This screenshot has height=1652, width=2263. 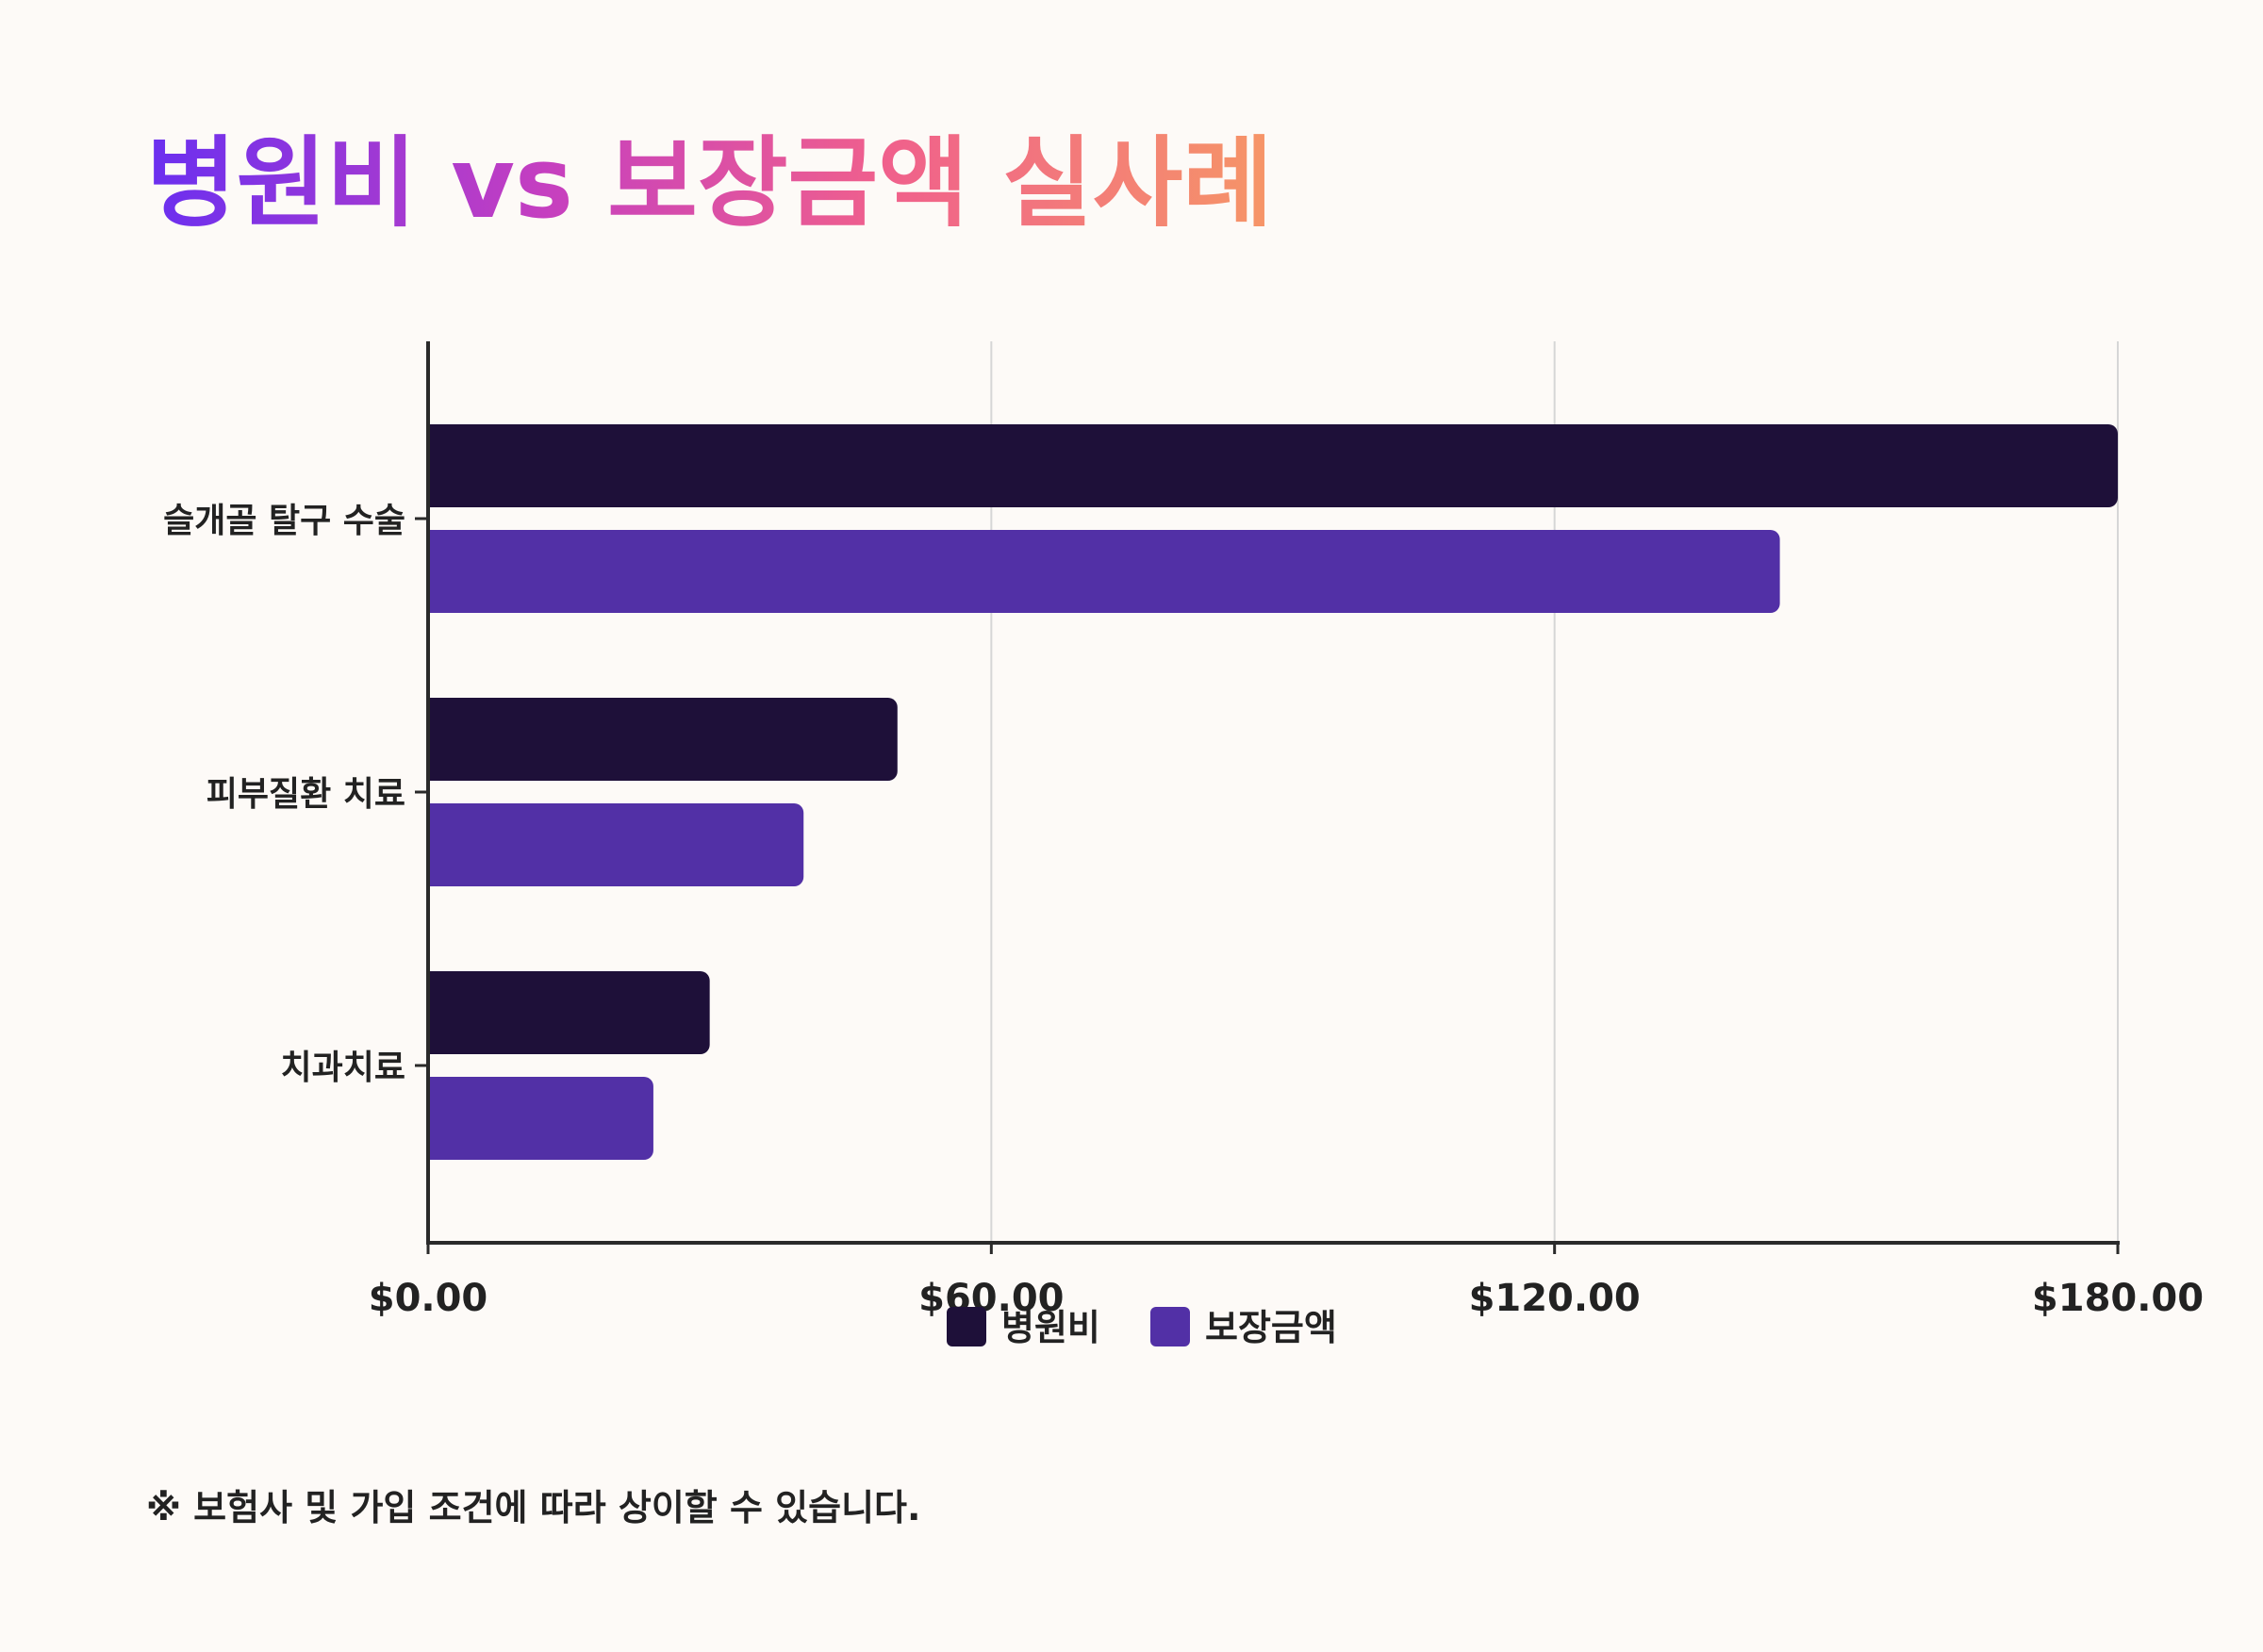 What do you see at coordinates (991, 1298) in the screenshot?
I see `x-tick-label: $60.00` at bounding box center [991, 1298].